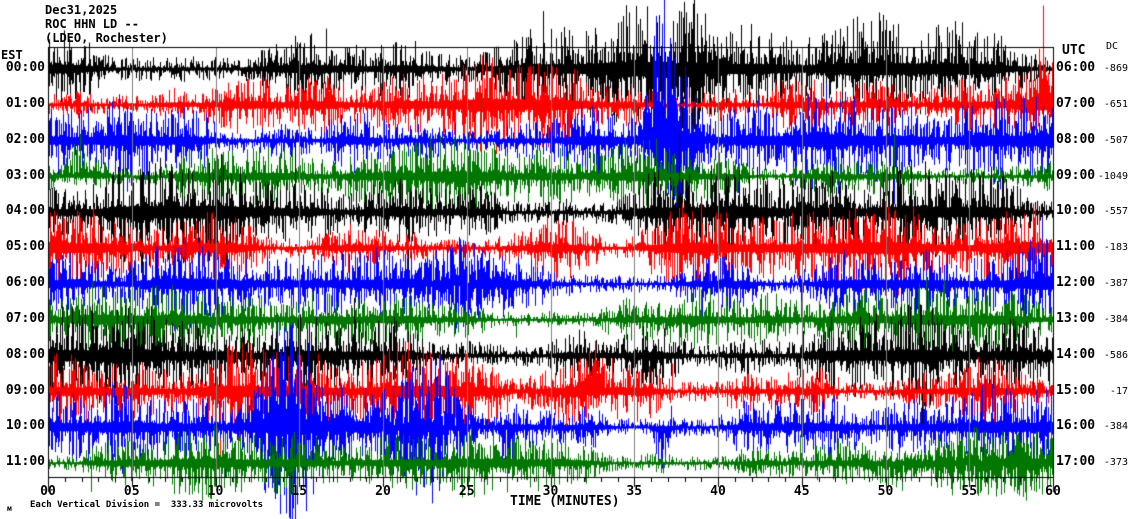 The height and width of the screenshot is (519, 1130). Describe the element at coordinates (1076, 139) in the screenshot. I see `utc-hour-label: 08:00` at that location.